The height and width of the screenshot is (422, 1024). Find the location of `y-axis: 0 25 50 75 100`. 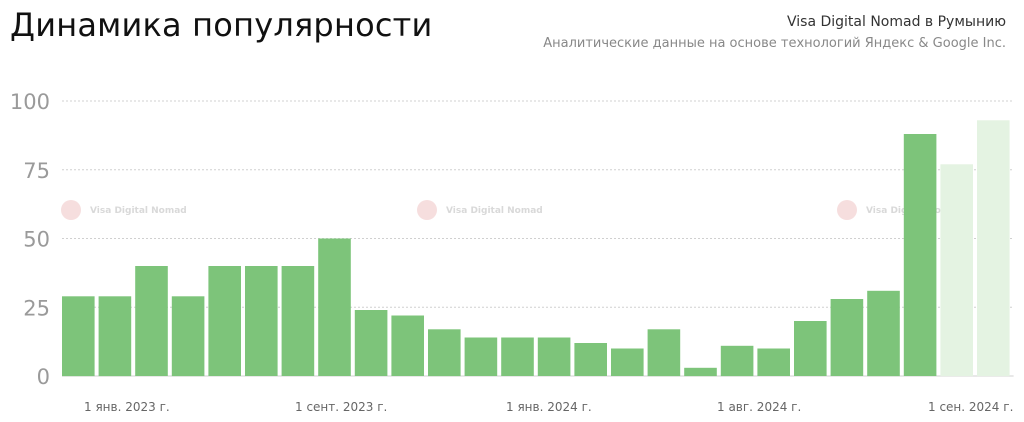

y-axis: 0 25 50 75 100 is located at coordinates (30, 239).